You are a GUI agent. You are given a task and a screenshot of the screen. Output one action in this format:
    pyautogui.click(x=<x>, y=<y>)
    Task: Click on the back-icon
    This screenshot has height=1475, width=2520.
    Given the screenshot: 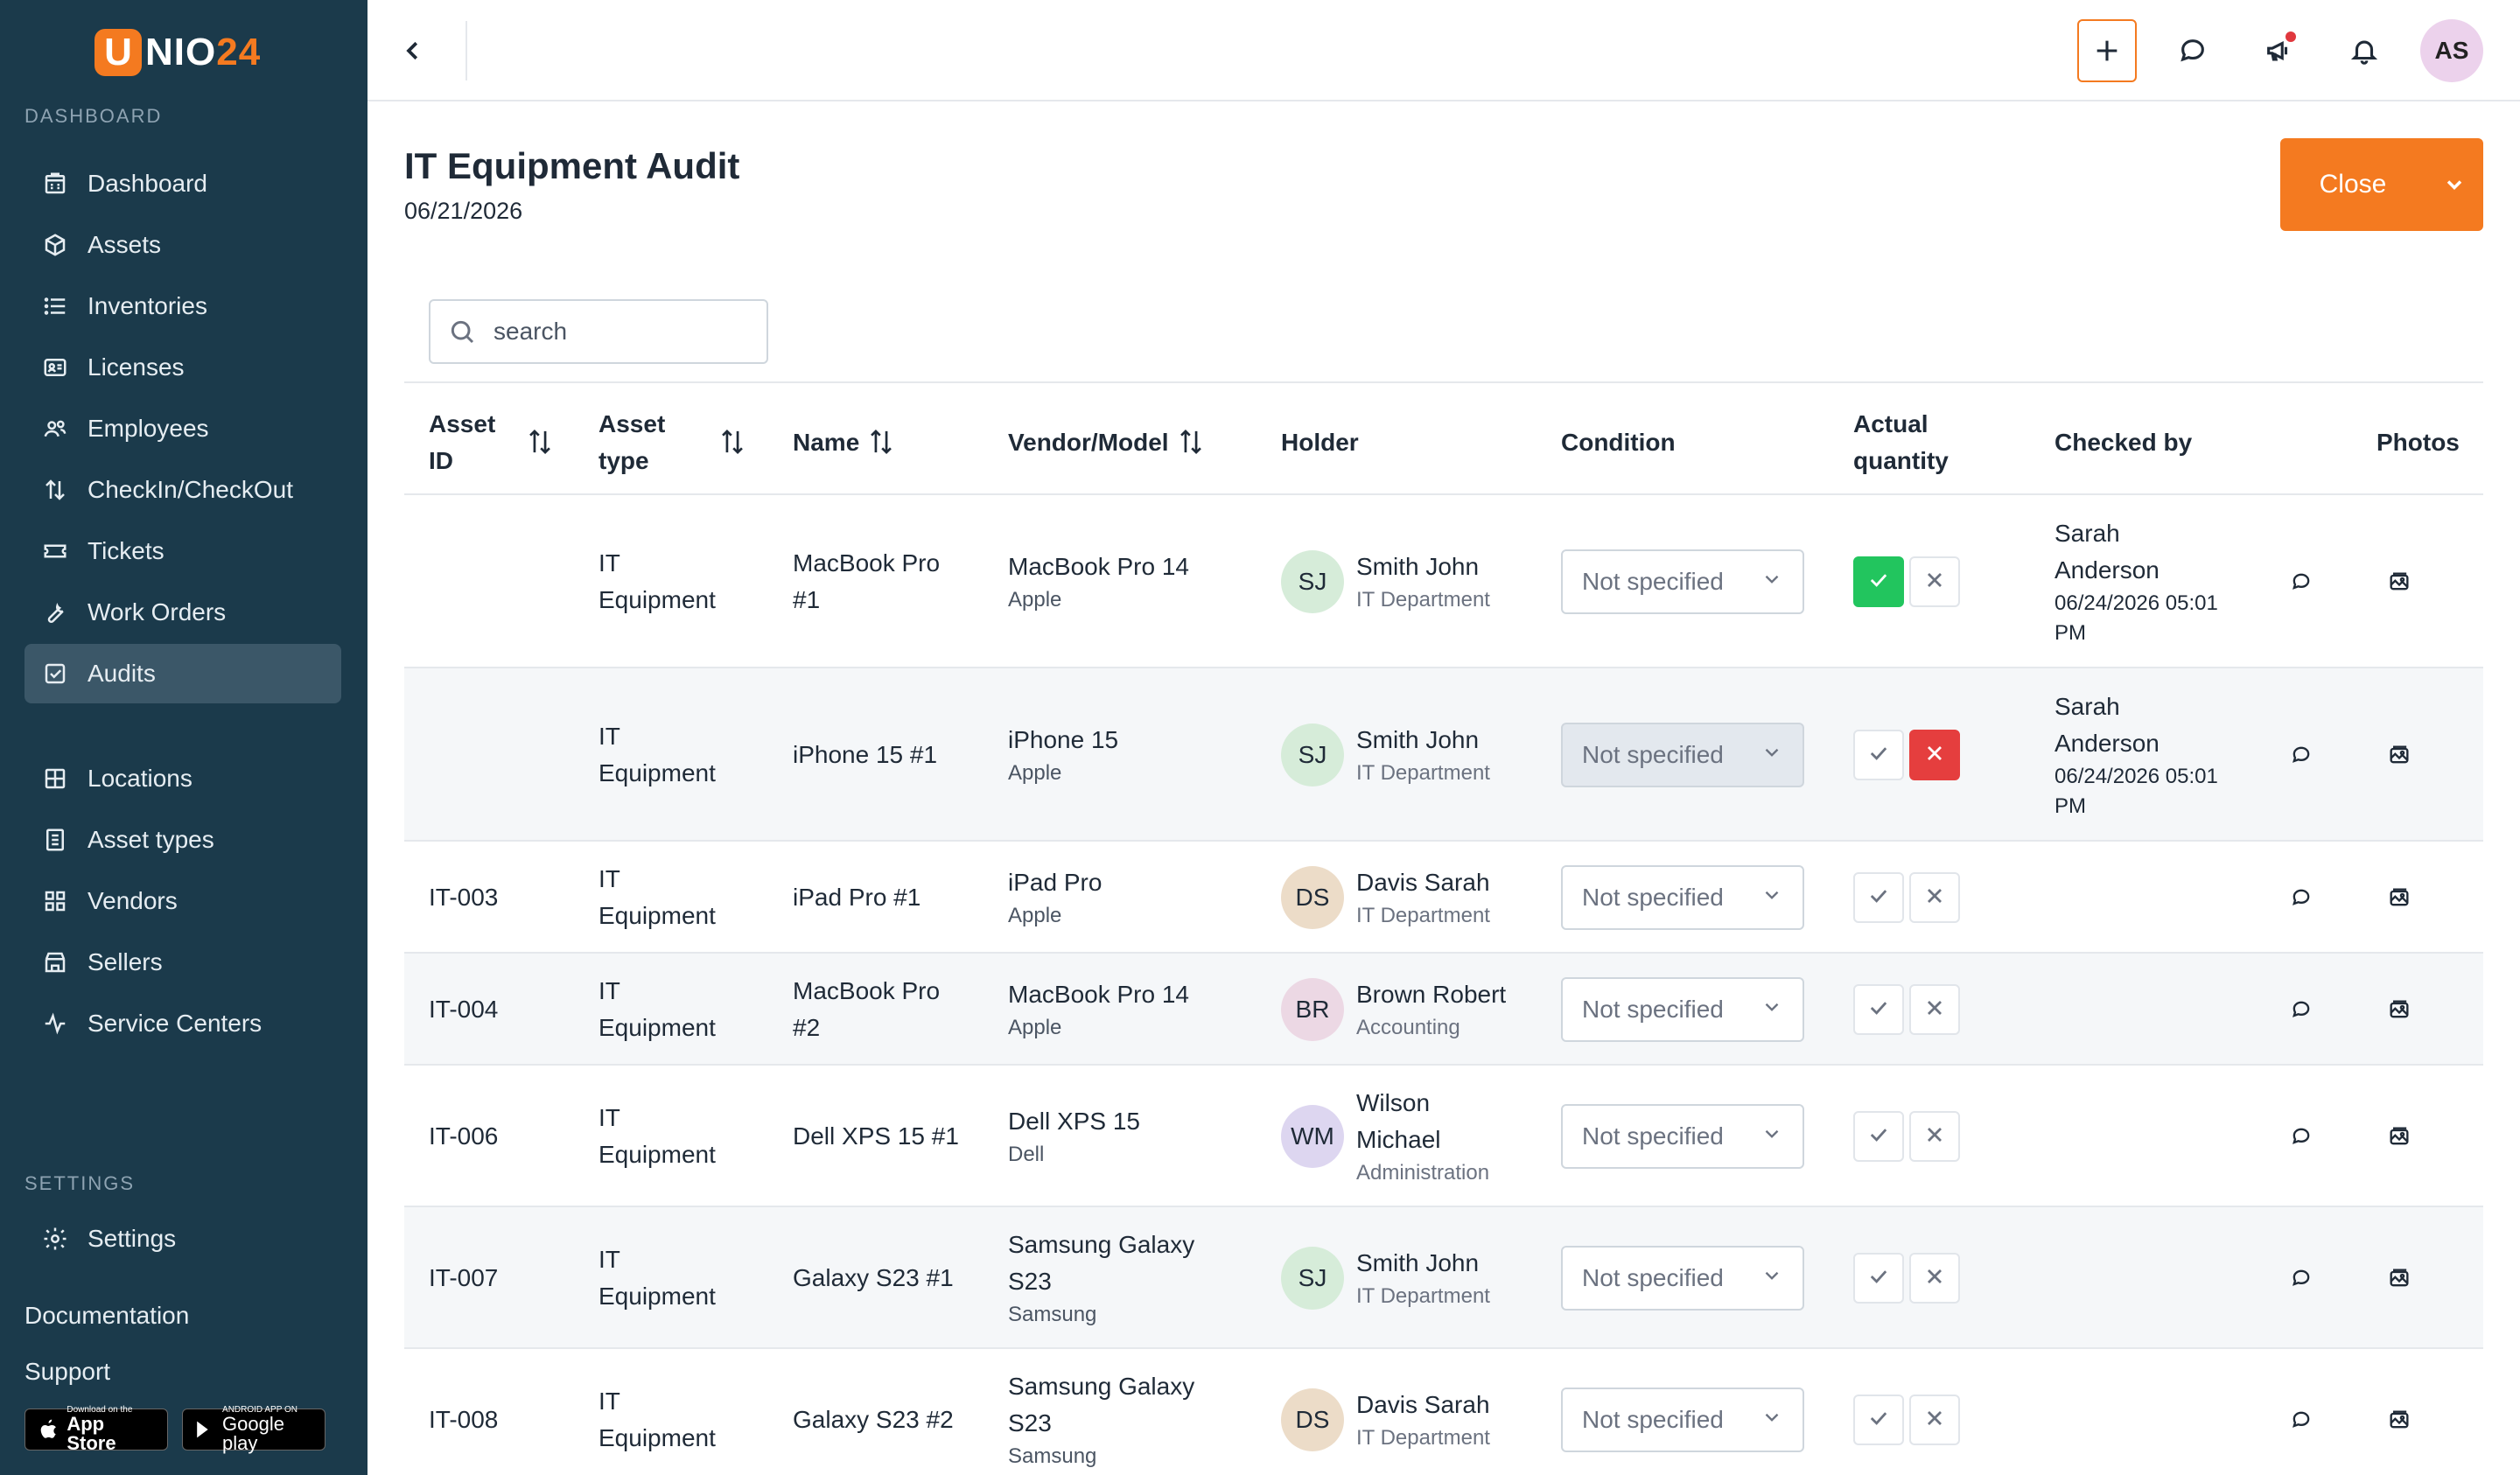 What is the action you would take?
    pyautogui.click(x=412, y=50)
    